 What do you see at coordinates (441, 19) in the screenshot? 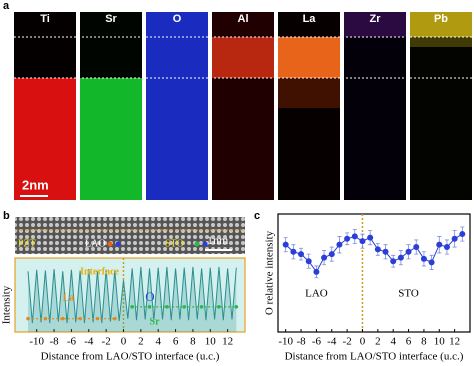
I see `element-label: Pb` at bounding box center [441, 19].